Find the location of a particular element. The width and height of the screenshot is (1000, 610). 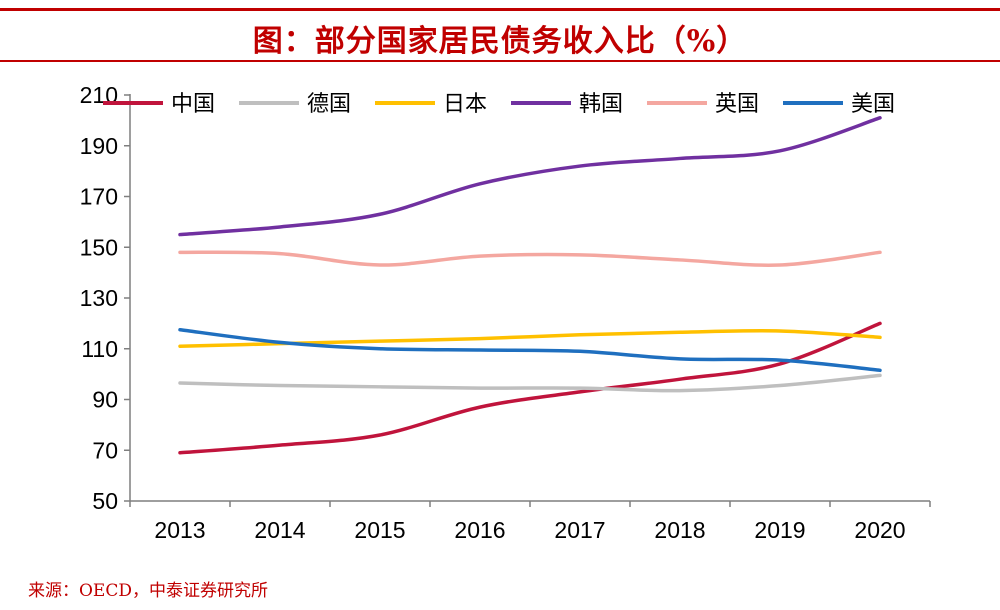

y-tick-label: 190 is located at coordinates (99, 146).